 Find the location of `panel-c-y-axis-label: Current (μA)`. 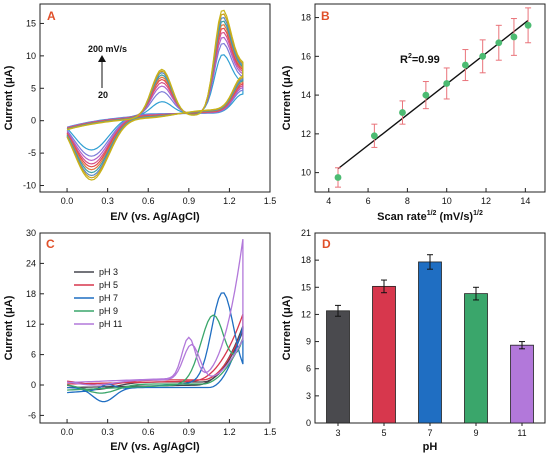

panel-c-y-axis-label: Current (μA) is located at coordinates (9, 327).